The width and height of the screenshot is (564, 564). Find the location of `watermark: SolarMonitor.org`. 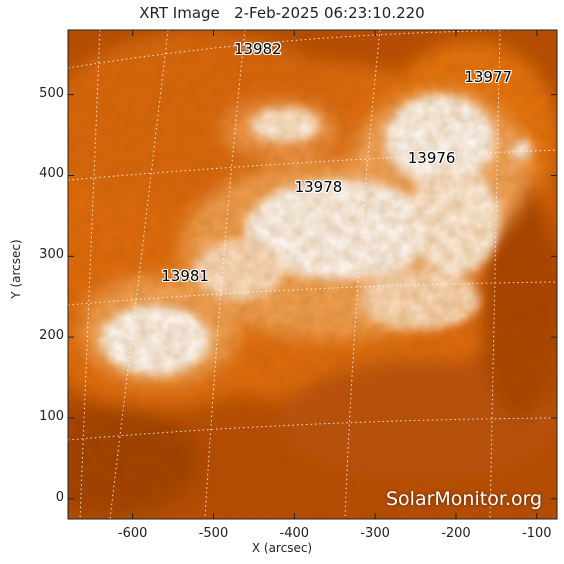

watermark: SolarMonitor.org is located at coordinates (464, 499).